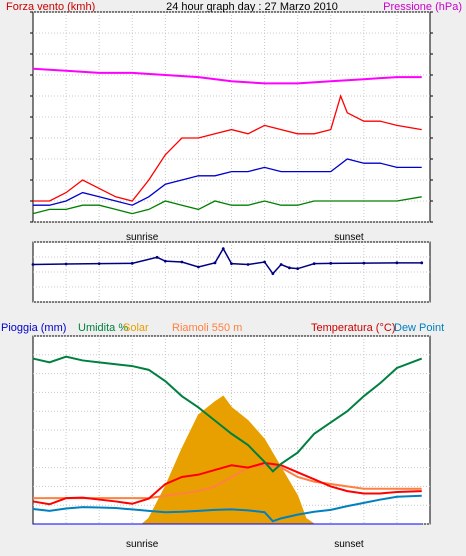  I want to click on temperature-line, so click(227, 483).